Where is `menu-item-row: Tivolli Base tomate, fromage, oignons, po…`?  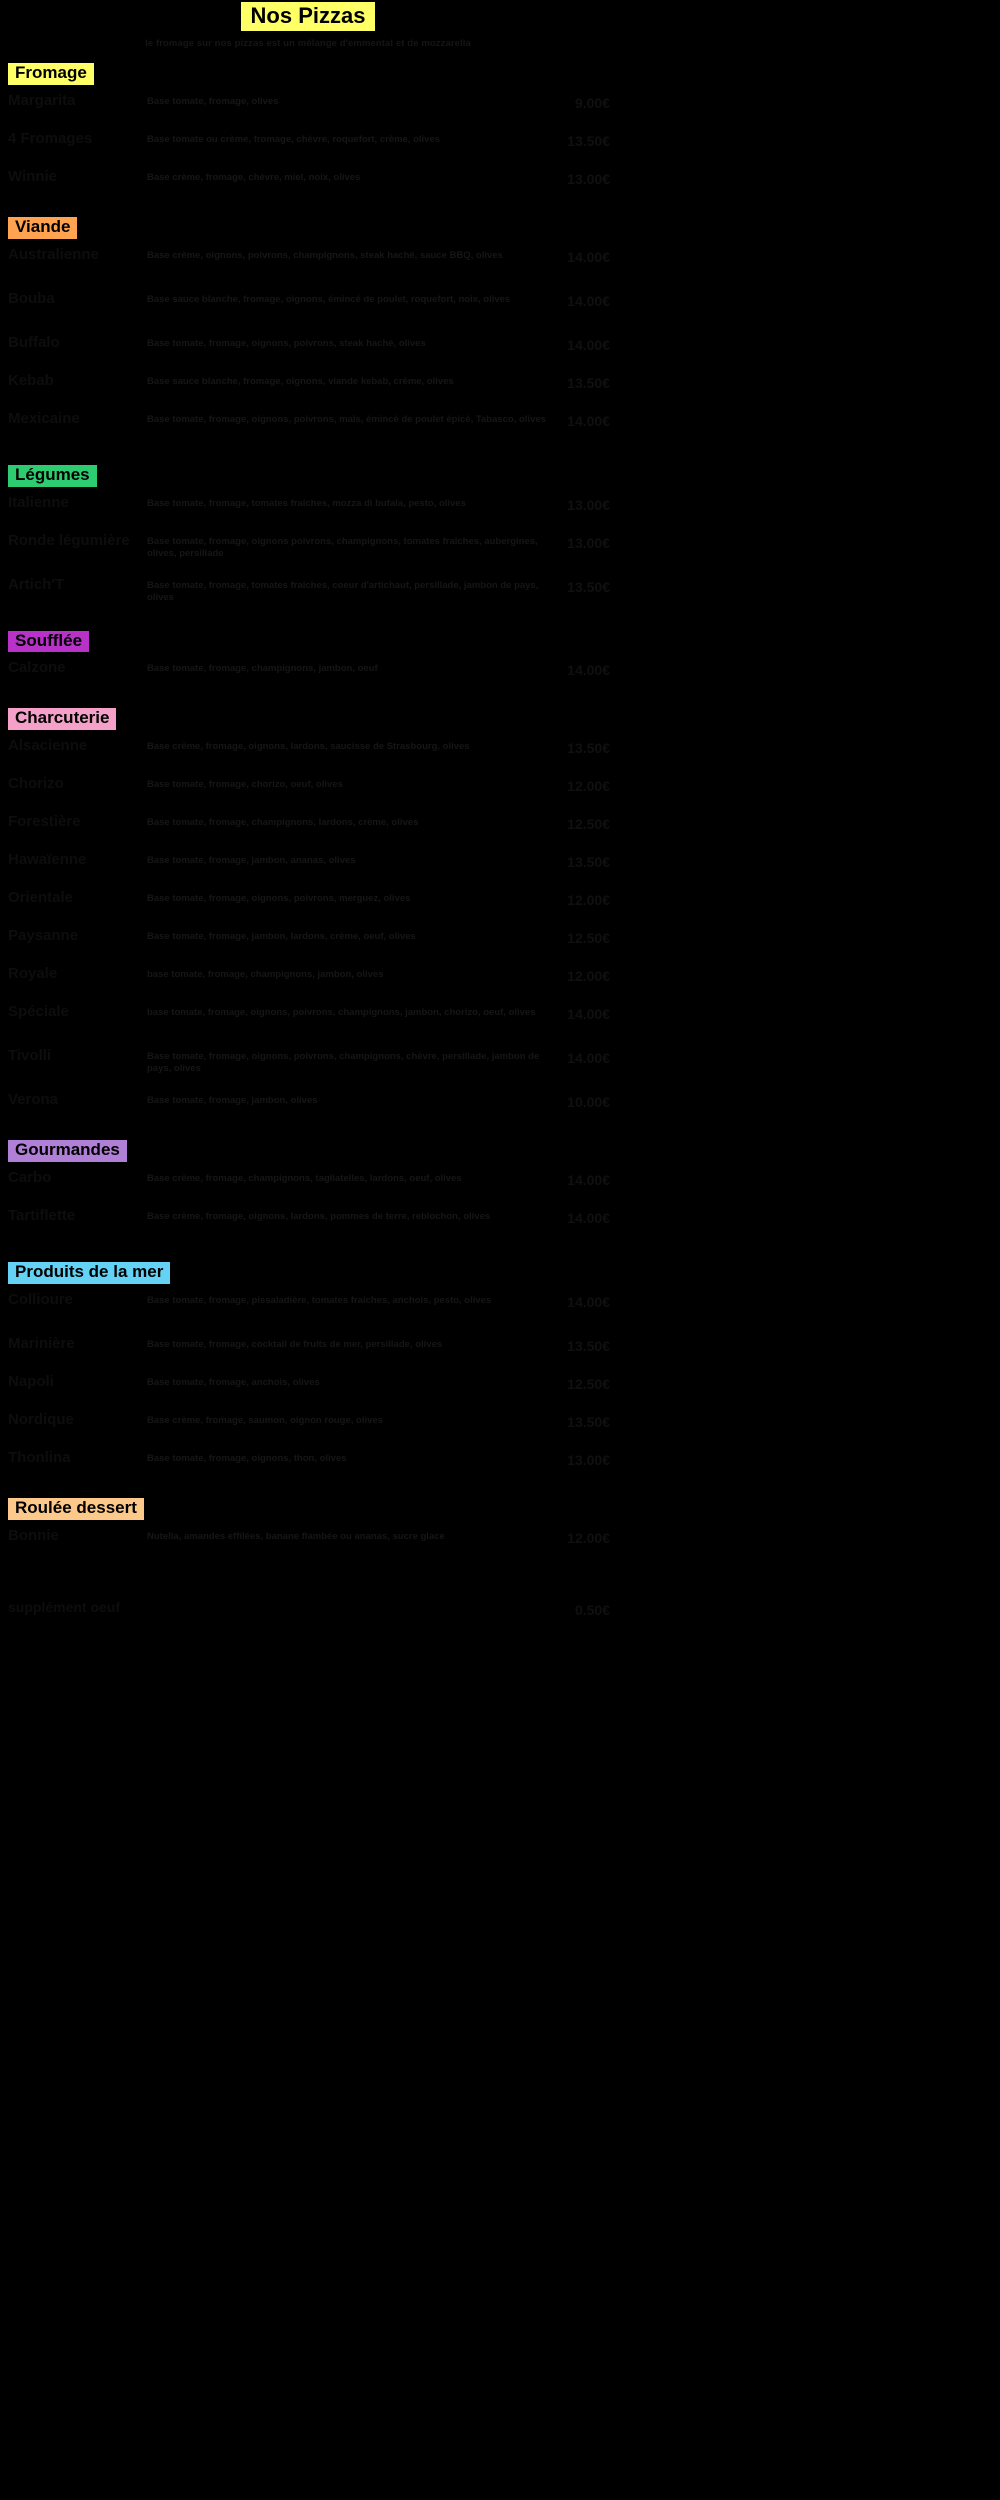
menu-item-row: Tivolli Base tomate, fromage, oignons, po… is located at coordinates (308, 1066).